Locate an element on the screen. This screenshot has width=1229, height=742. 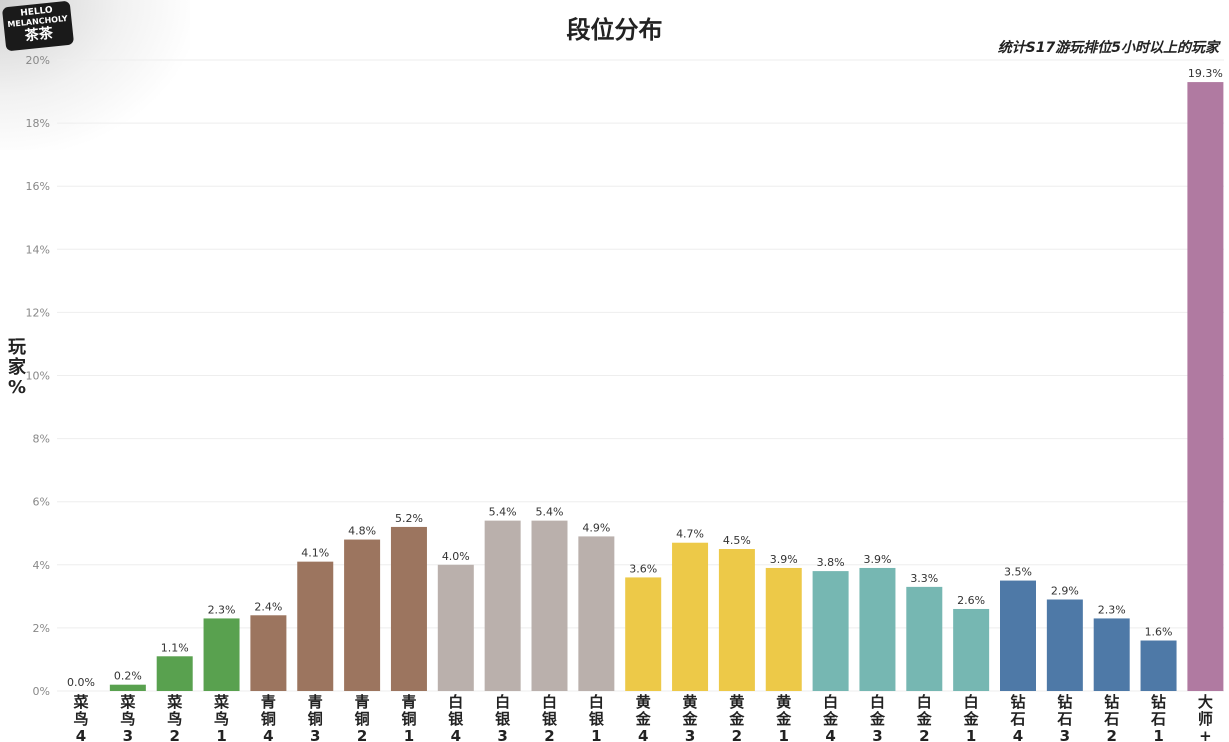
x-tick-label: 白金 4 is located at coordinates (830, 717).